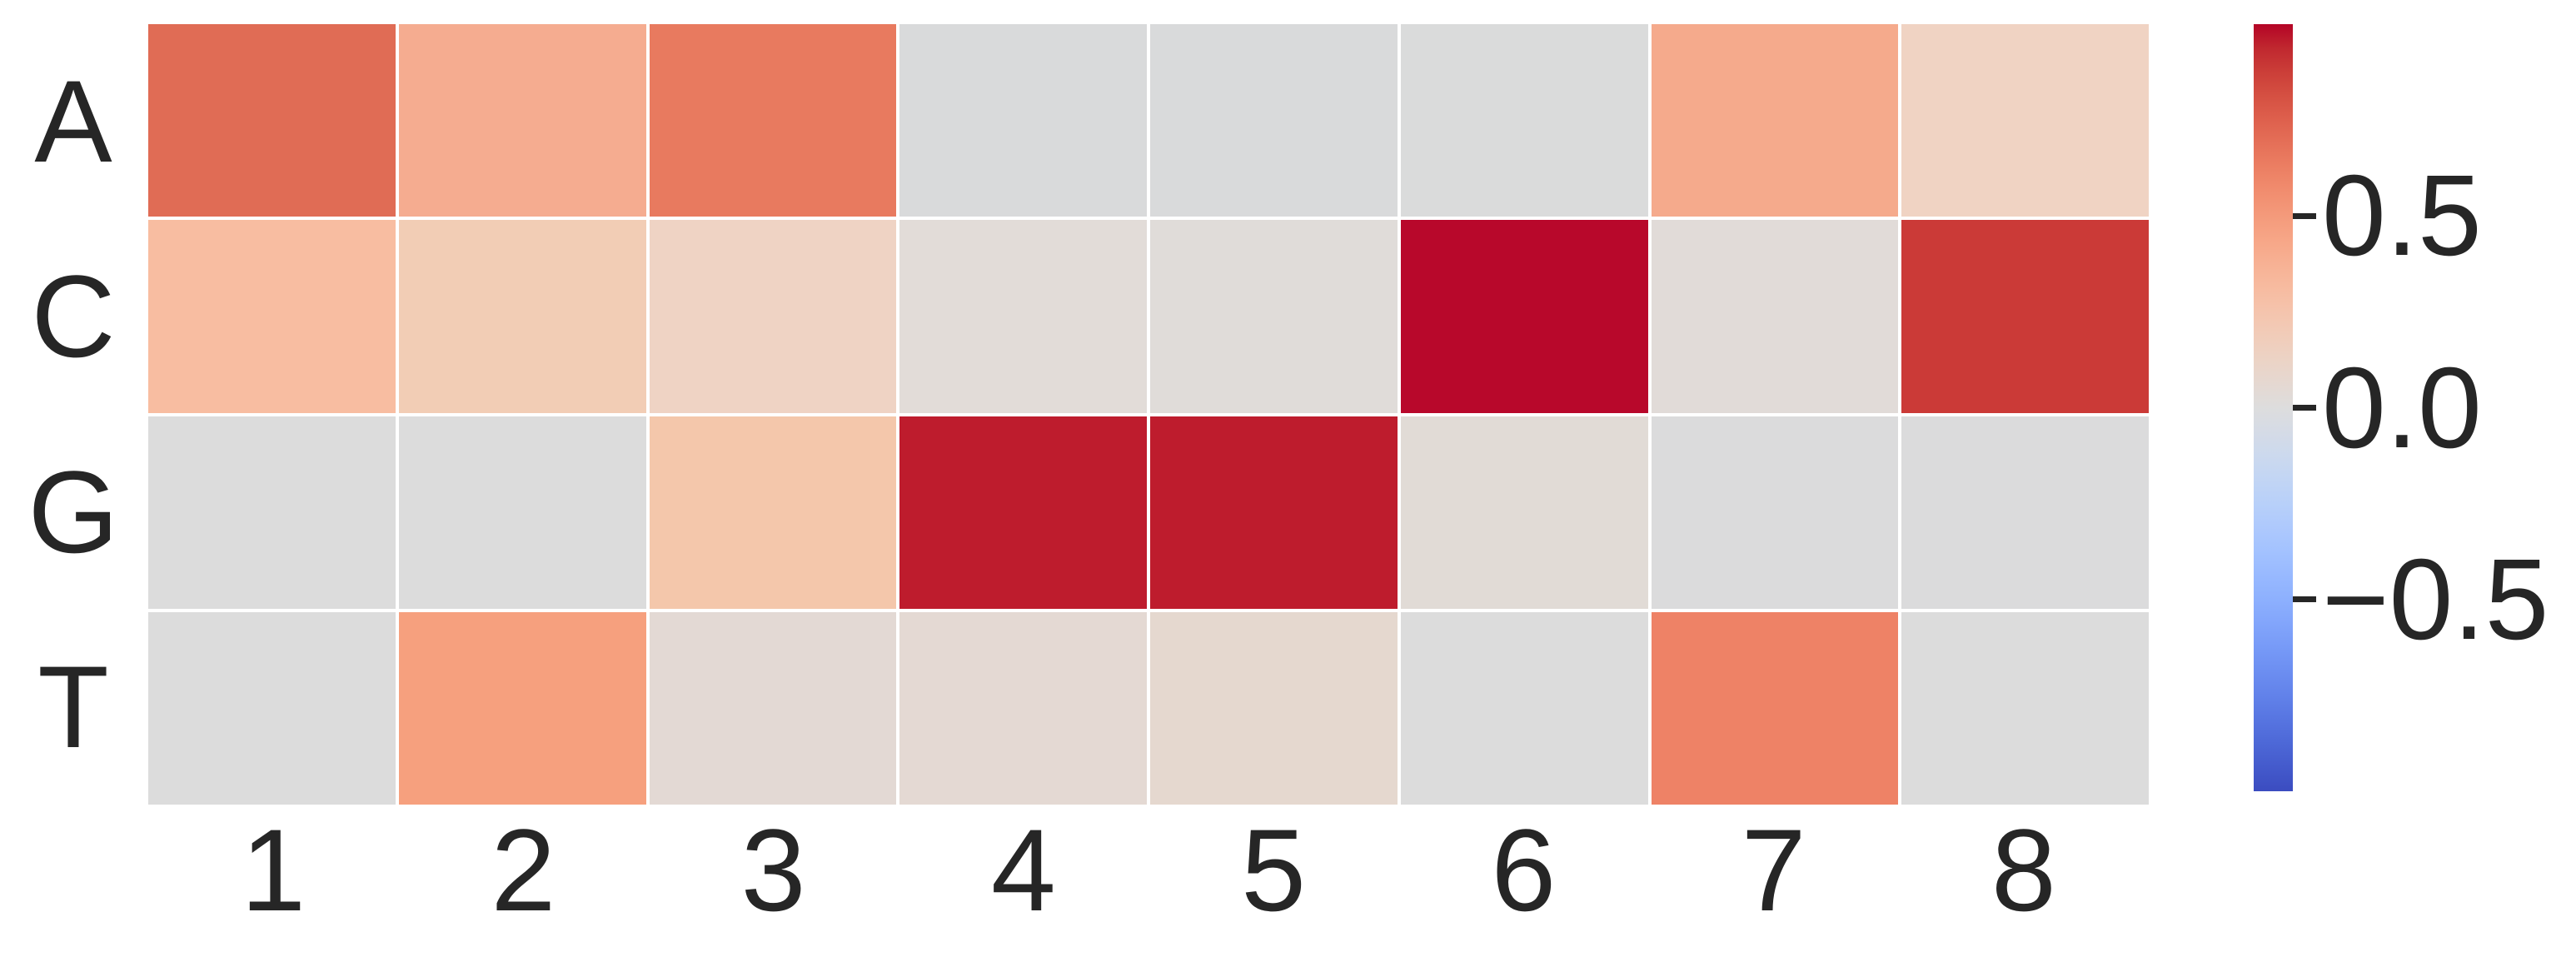 The image size is (2576, 957). Describe the element at coordinates (1775, 708) in the screenshot. I see `heatmap-cell-T7` at that location.